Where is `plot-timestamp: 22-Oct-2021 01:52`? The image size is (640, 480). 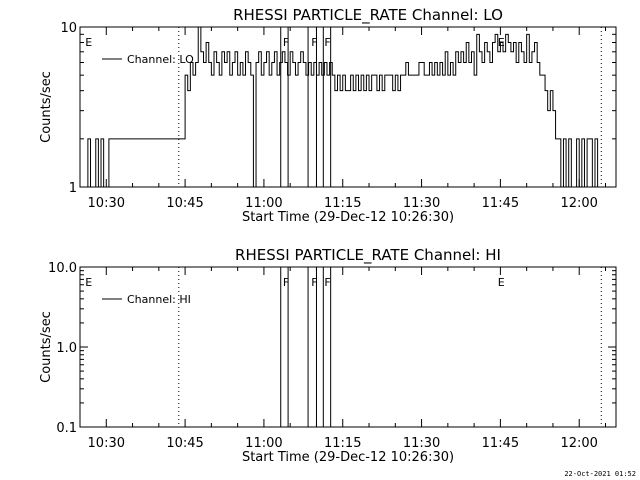 plot-timestamp: 22-Oct-2021 01:52 is located at coordinates (600, 474).